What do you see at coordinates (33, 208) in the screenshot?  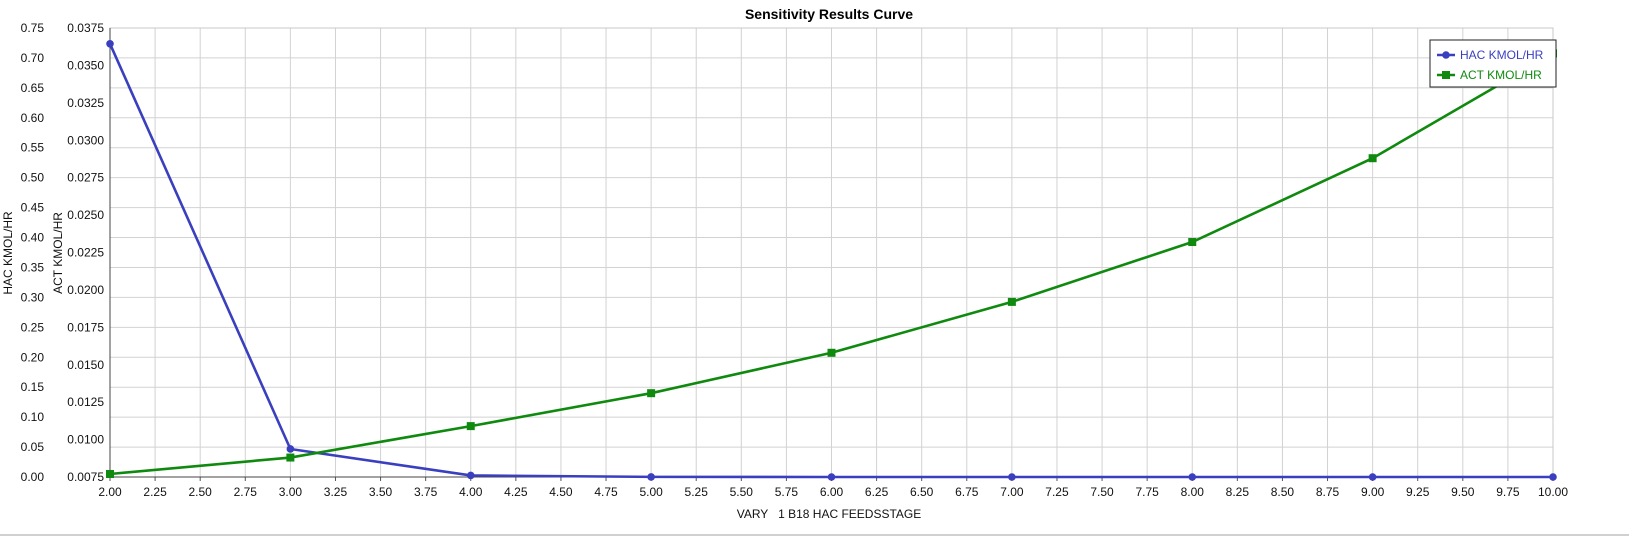 I see `y1-tick-label: 0.45` at bounding box center [33, 208].